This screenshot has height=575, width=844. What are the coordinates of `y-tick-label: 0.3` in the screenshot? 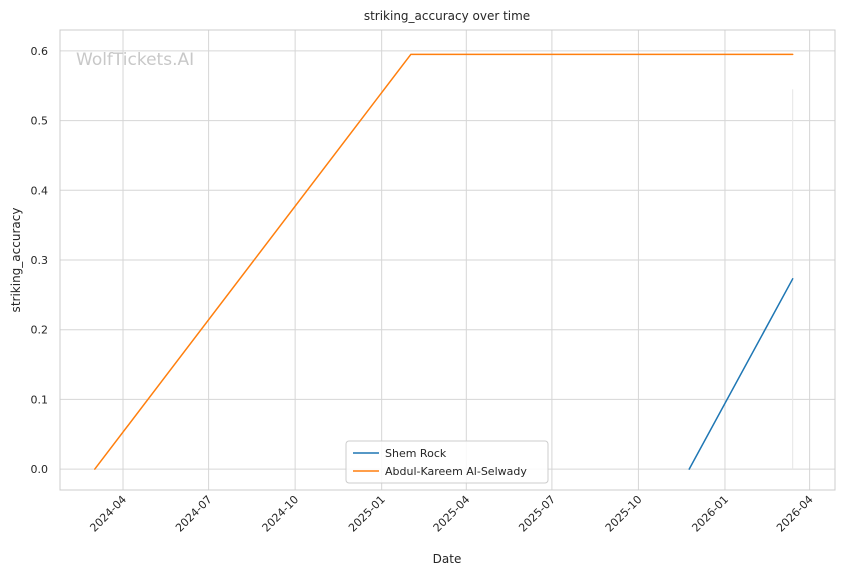 It's located at (40, 260).